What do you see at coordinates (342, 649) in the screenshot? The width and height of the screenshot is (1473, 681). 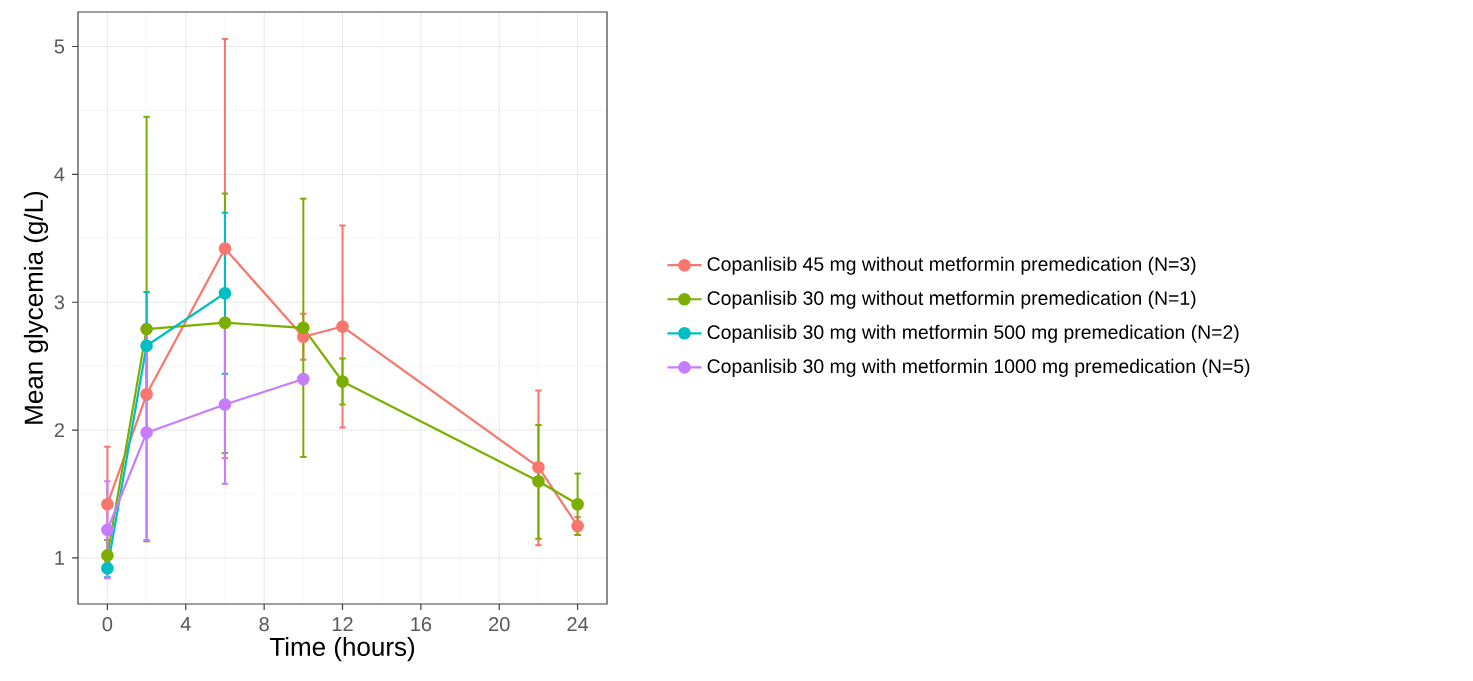 I see `x-axis-title: Time (hours)` at bounding box center [342, 649].